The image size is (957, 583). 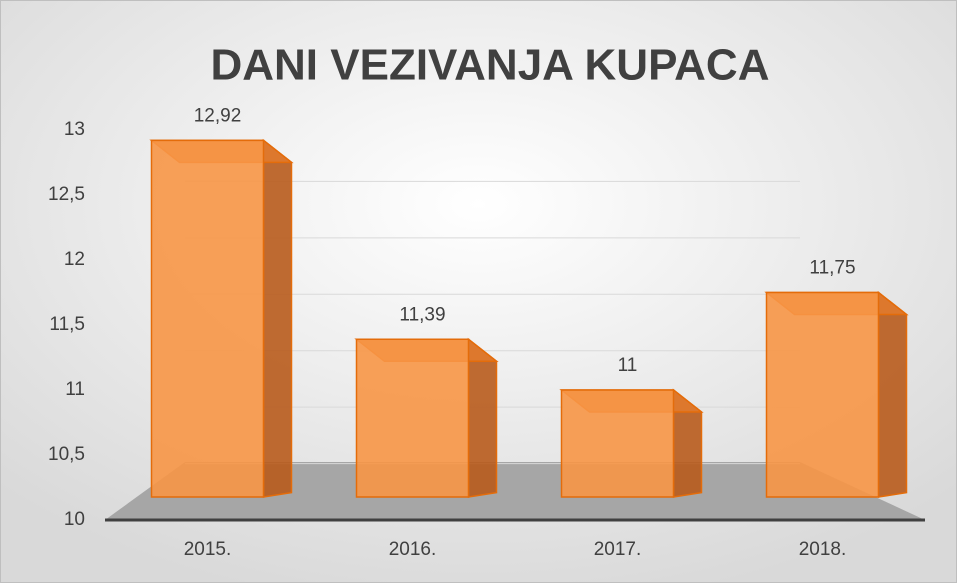 I want to click on y-tick-label: 13, so click(x=74, y=129).